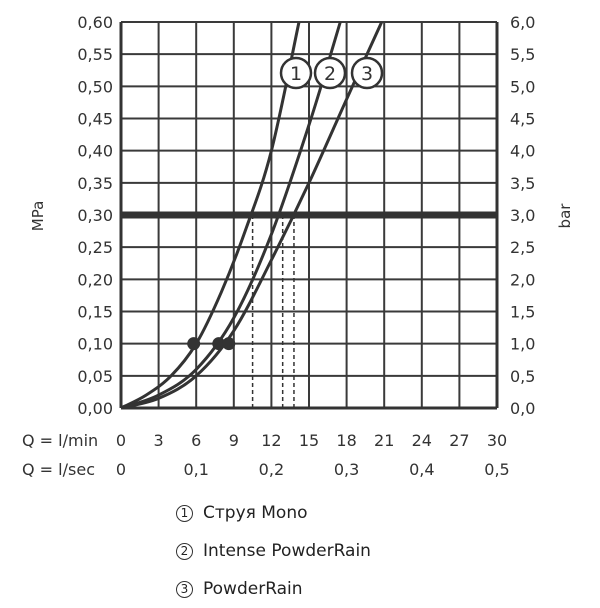 The height and width of the screenshot is (608, 600). What do you see at coordinates (95, 215) in the screenshot?
I see `y-tick-label-mpa: 0,30` at bounding box center [95, 215].